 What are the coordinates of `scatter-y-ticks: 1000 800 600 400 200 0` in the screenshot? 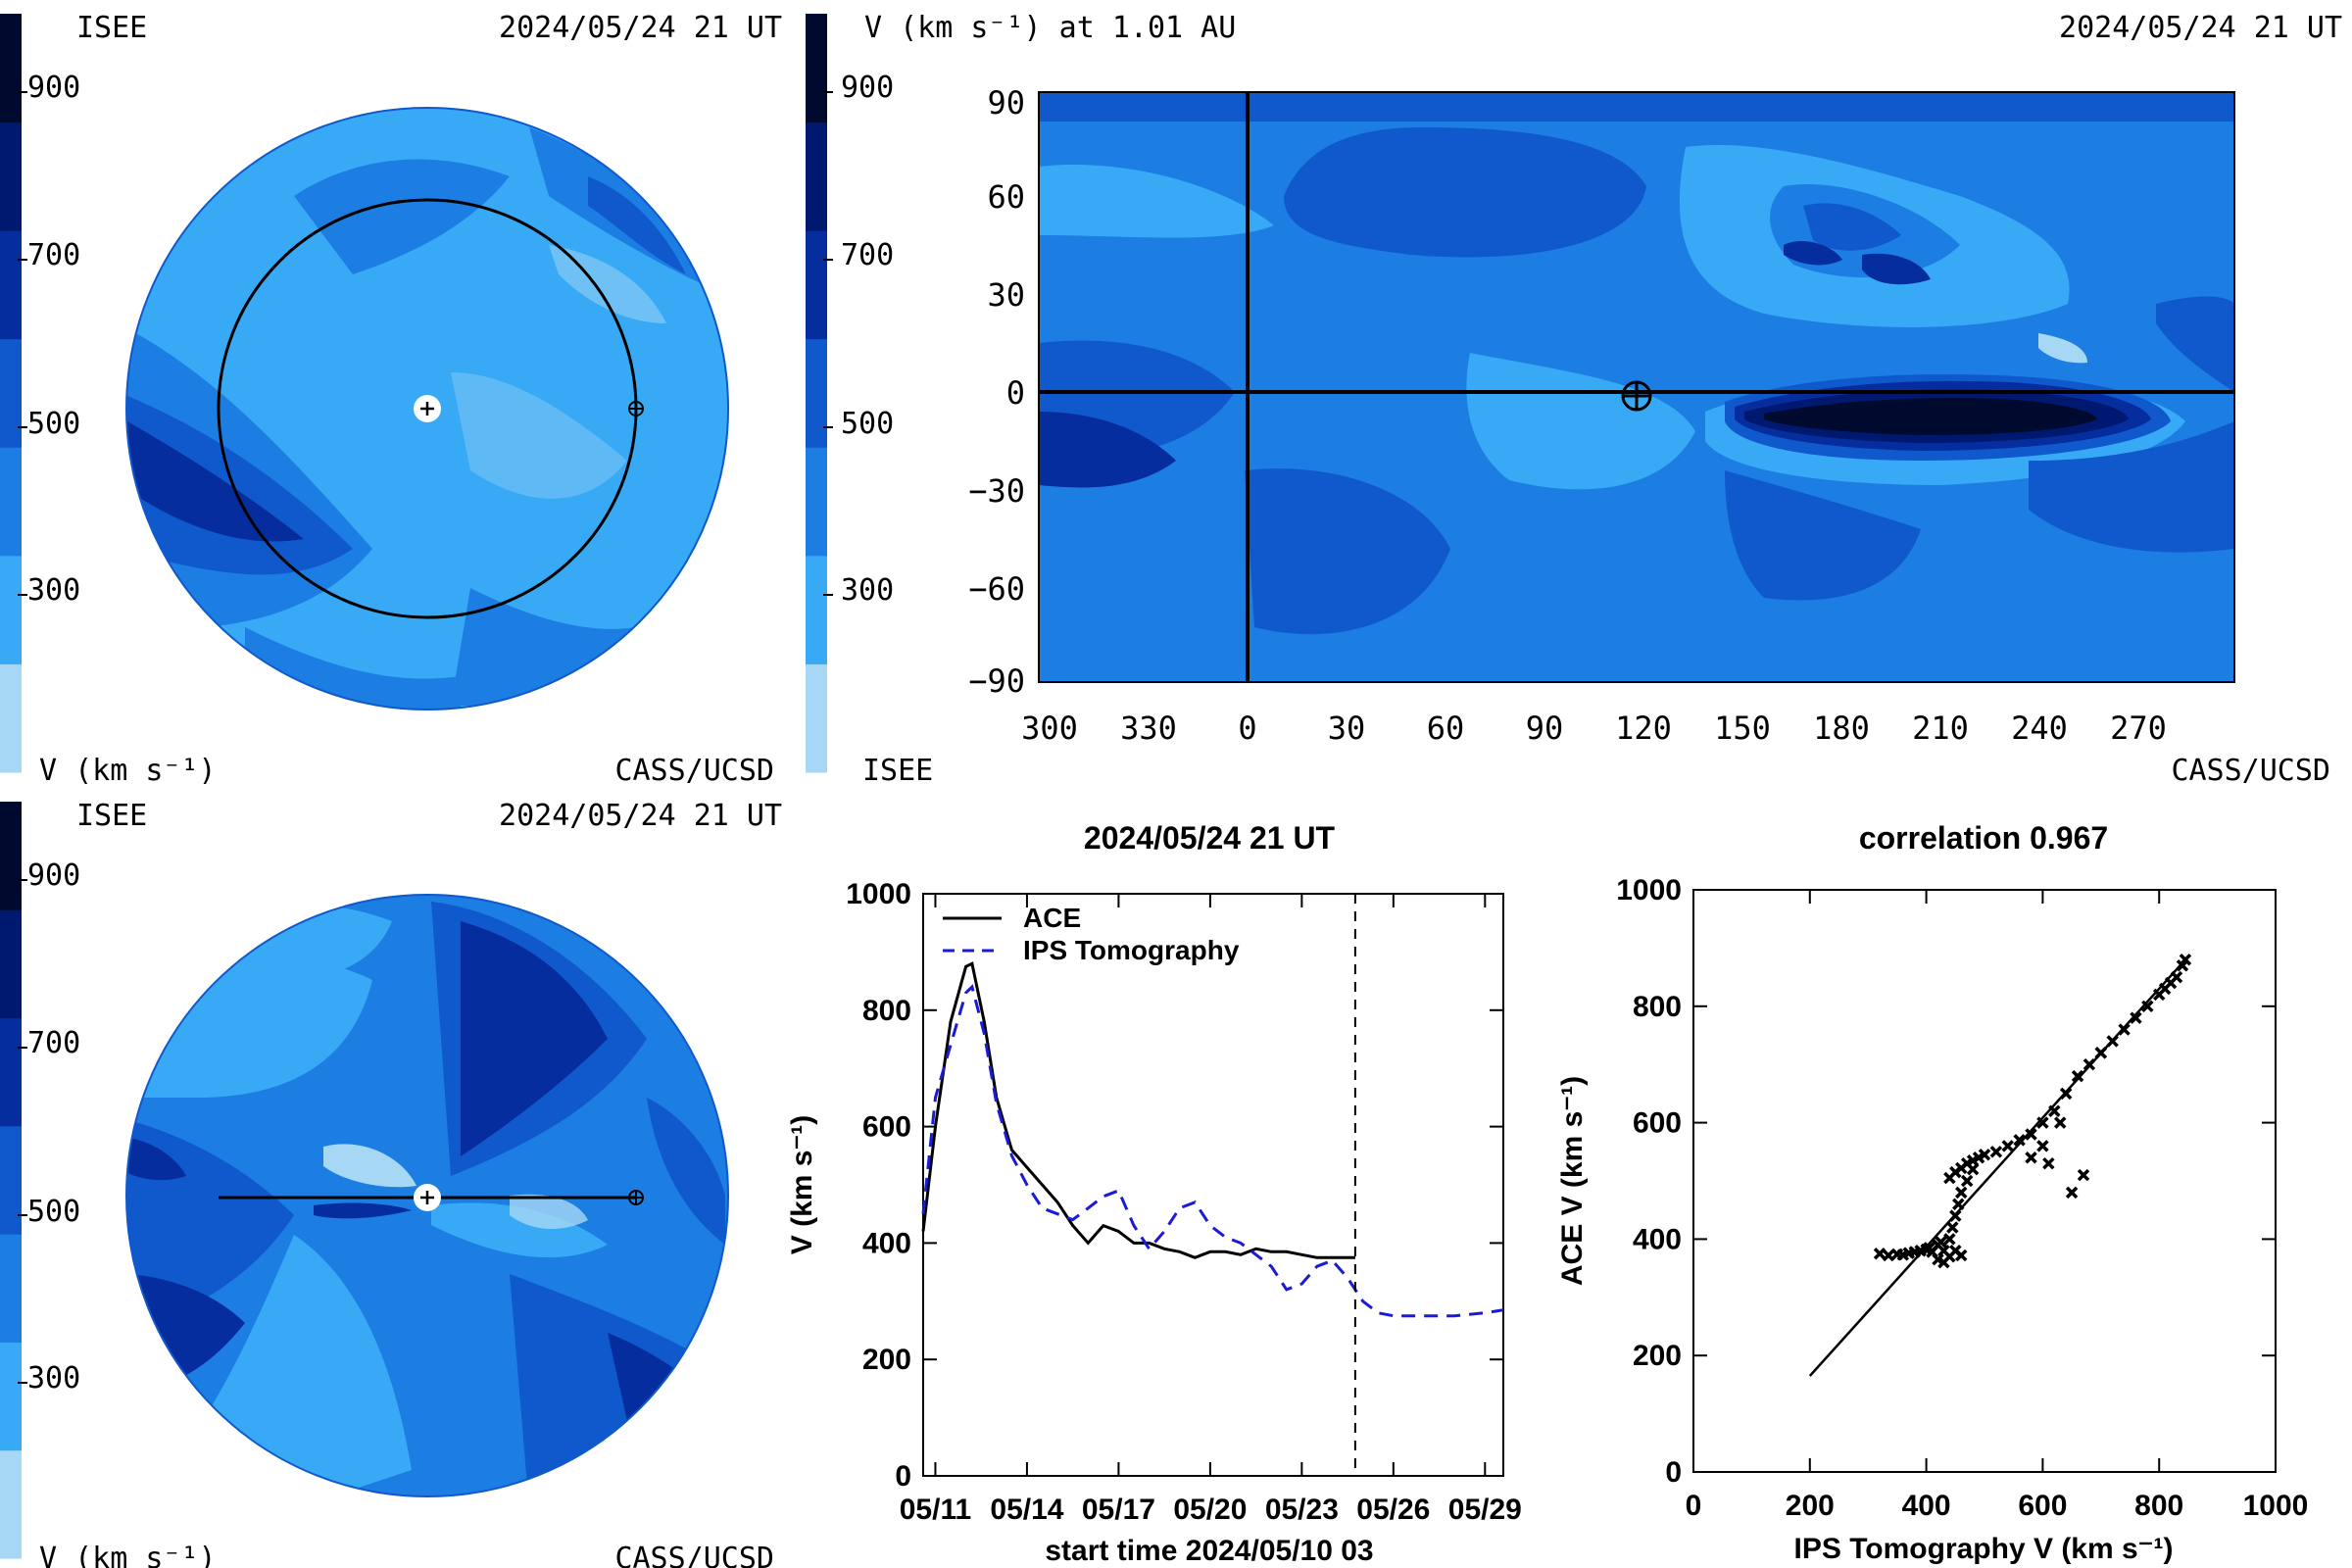 It's located at (1649, 1181).